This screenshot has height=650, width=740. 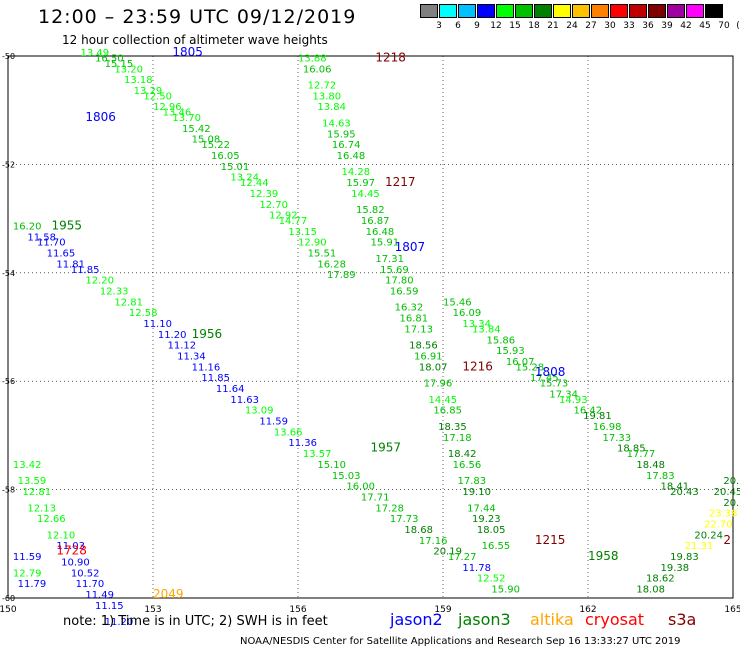 What do you see at coordinates (215, 378) in the screenshot?
I see `data-point-label: 11.85` at bounding box center [215, 378].